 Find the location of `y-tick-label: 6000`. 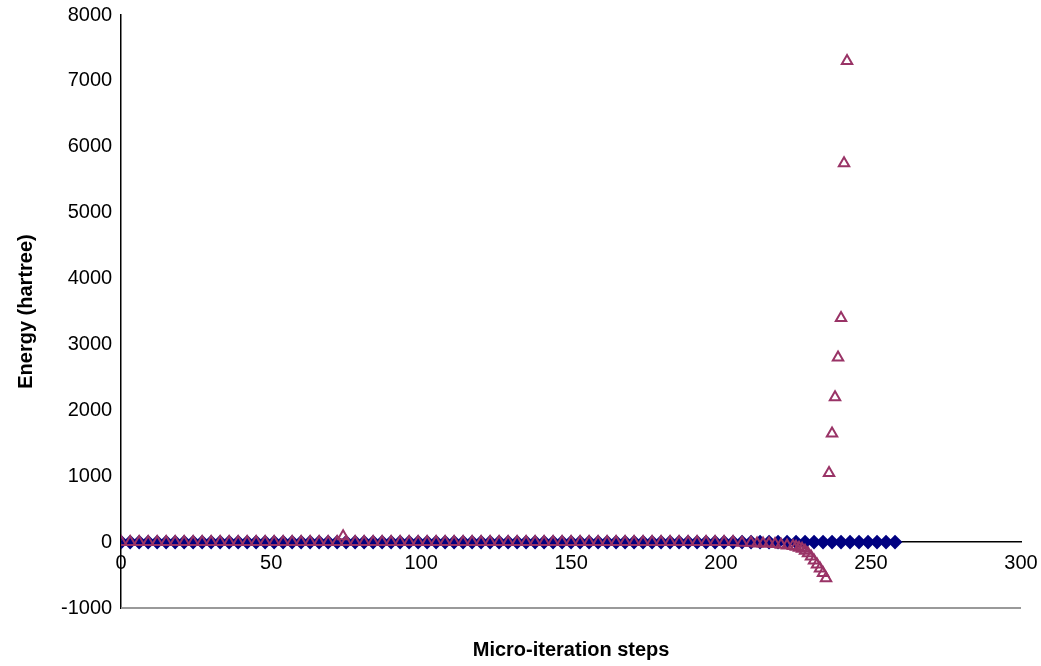

y-tick-label: 6000 is located at coordinates (90, 145).